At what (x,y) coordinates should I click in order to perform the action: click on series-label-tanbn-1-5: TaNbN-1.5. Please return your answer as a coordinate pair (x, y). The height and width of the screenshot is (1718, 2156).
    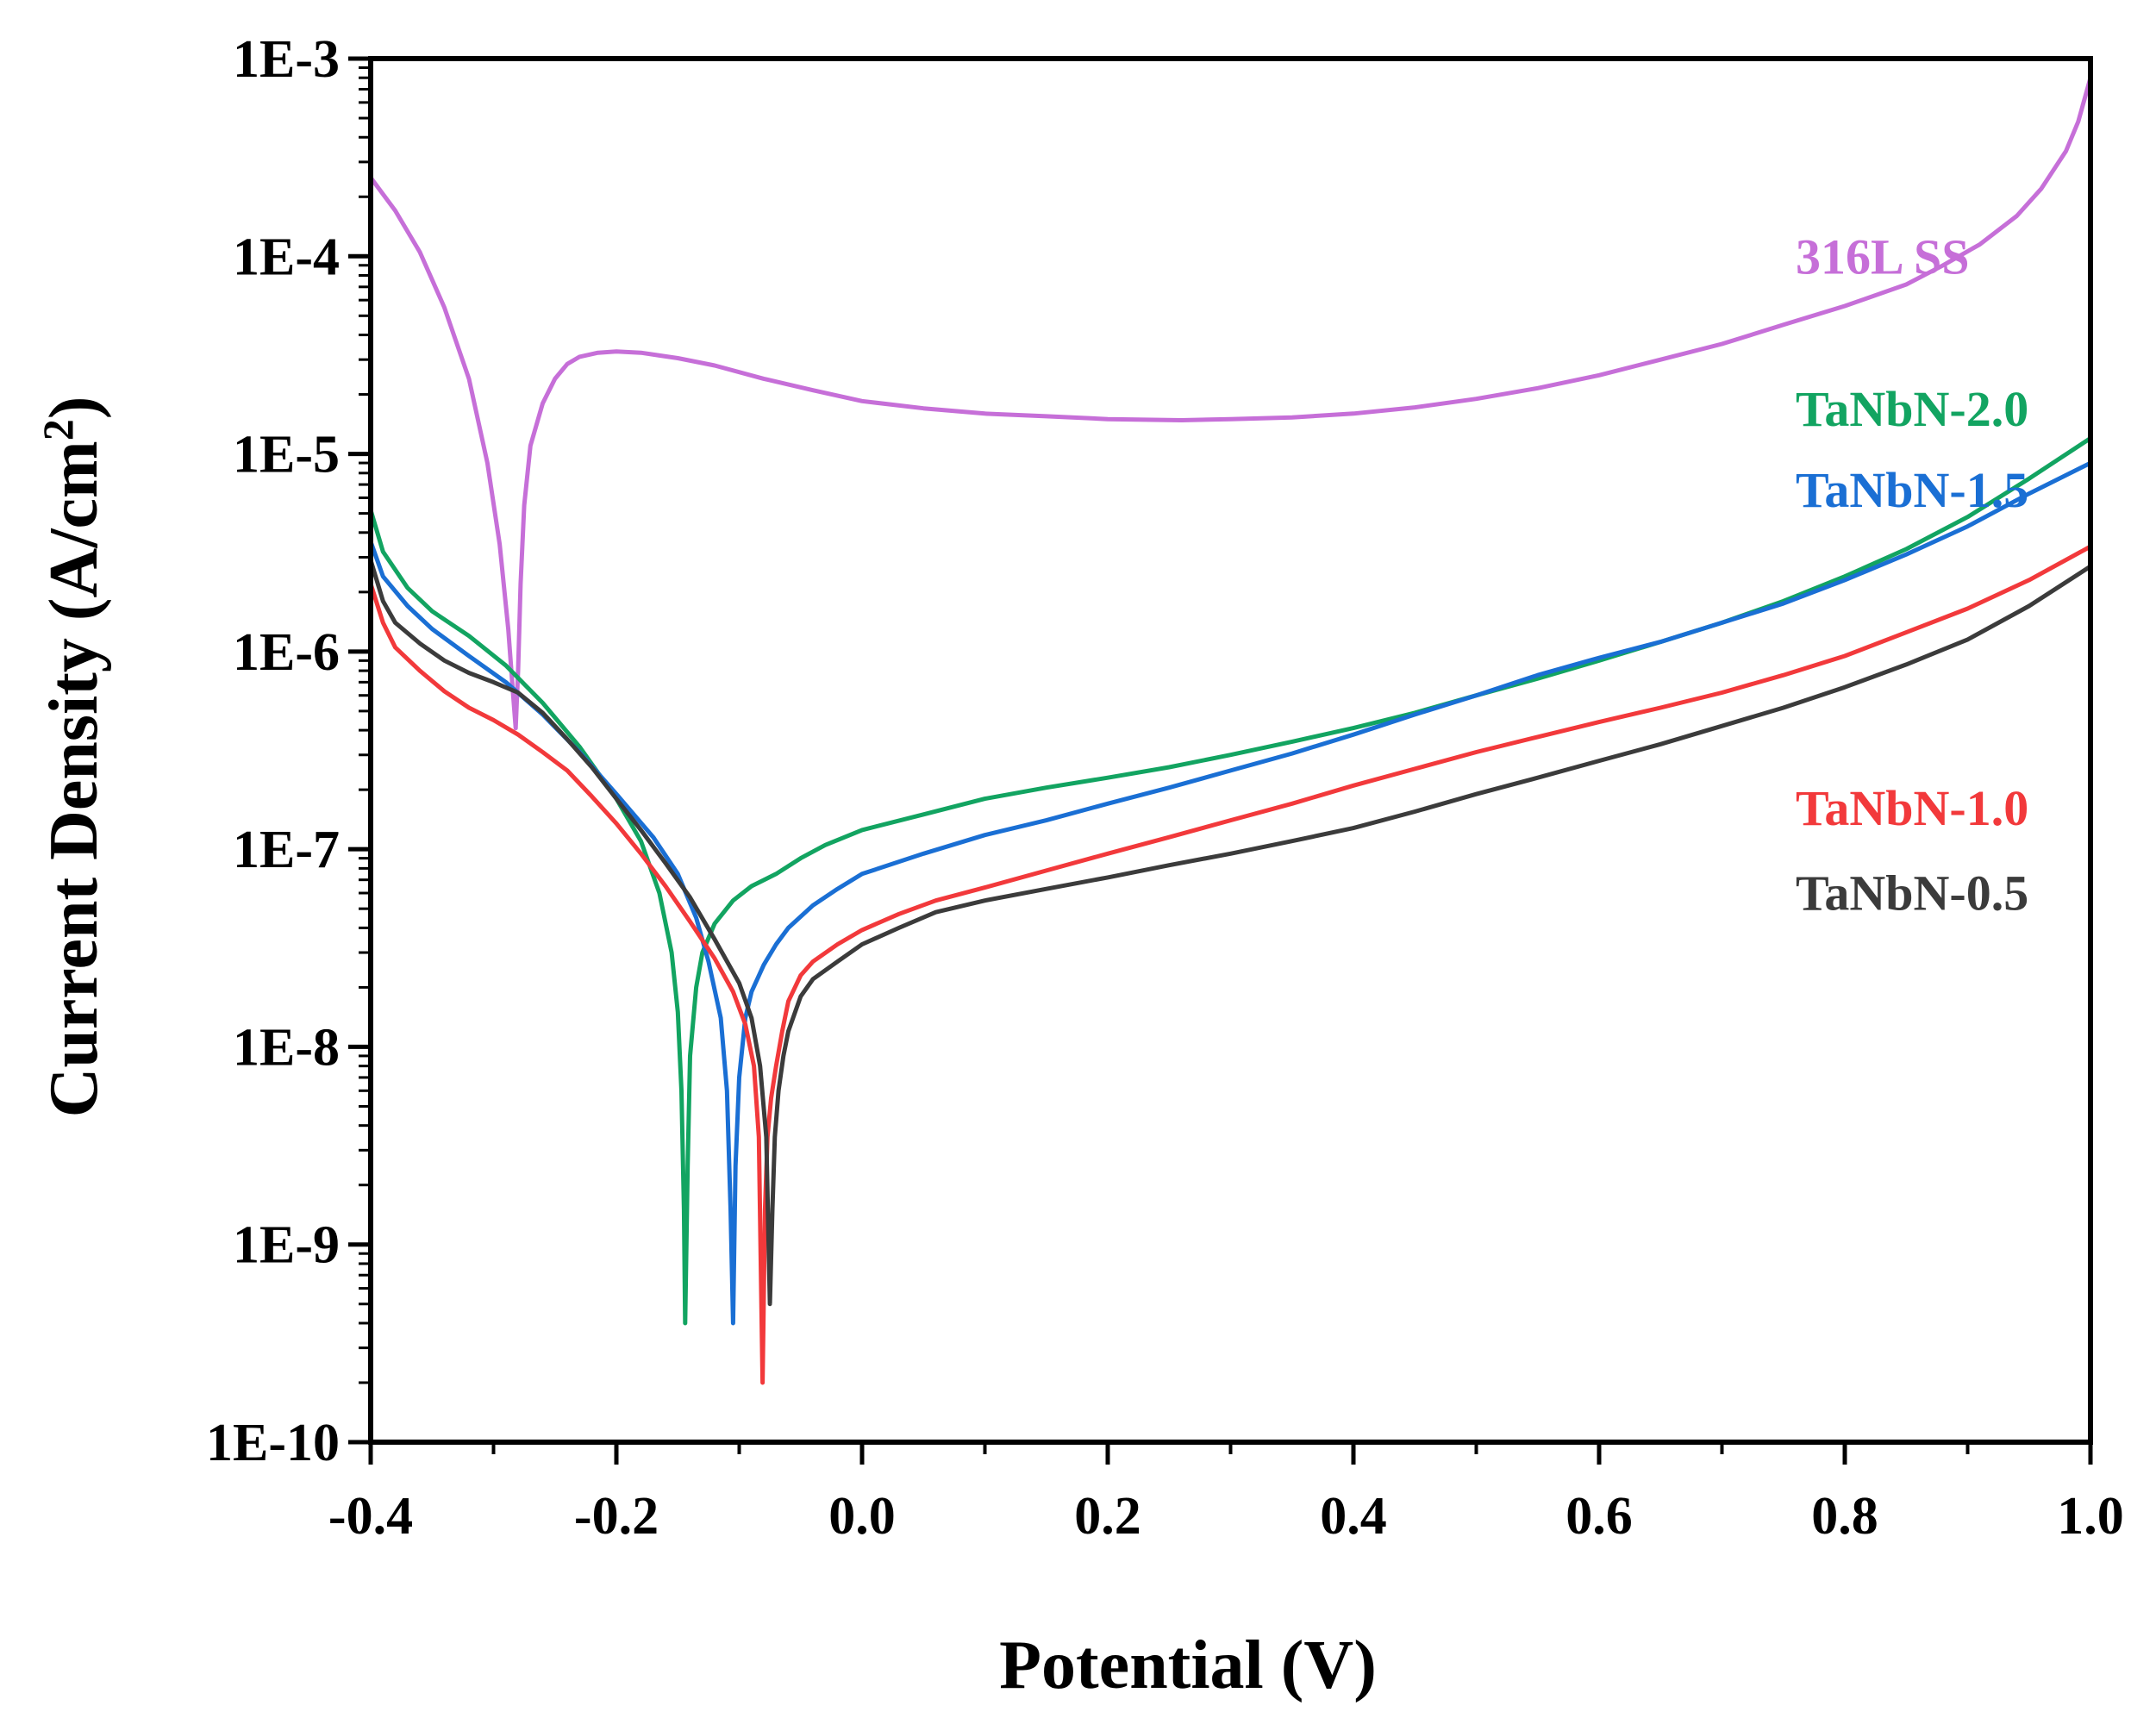
    Looking at the image, I should click on (1912, 490).